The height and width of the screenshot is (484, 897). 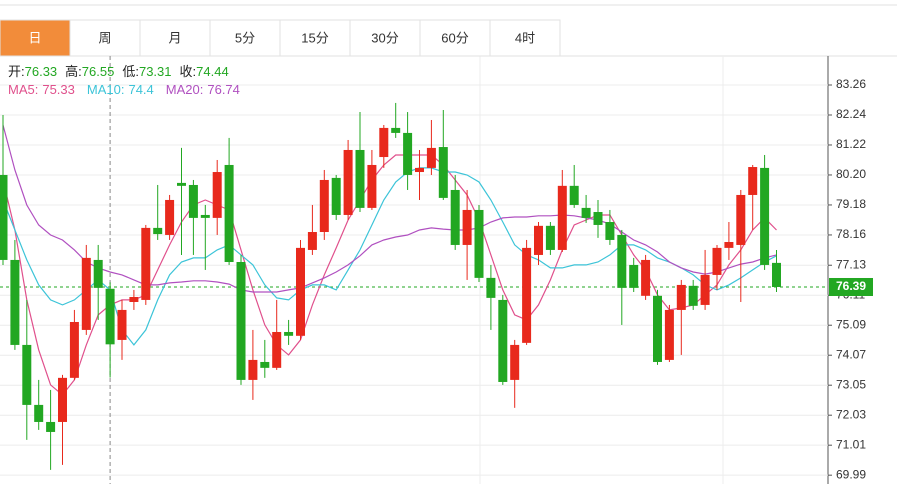 I want to click on y-tick-label: 81.22, so click(x=851, y=144).